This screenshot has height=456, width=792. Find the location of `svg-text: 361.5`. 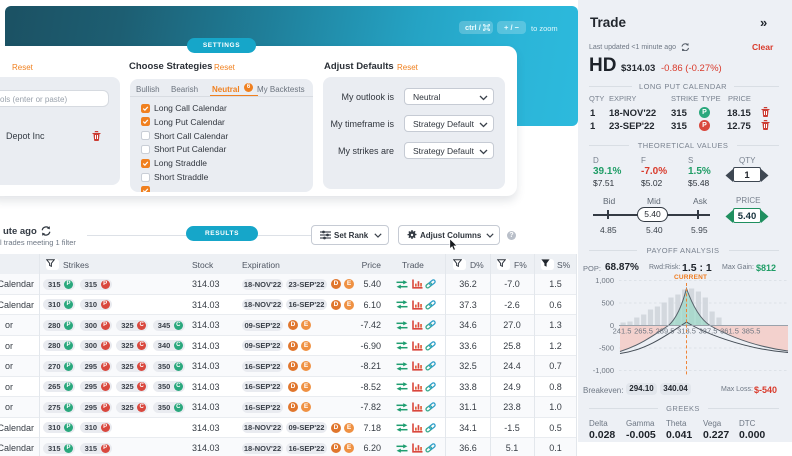

svg-text: 361.5 is located at coordinates (729, 331).